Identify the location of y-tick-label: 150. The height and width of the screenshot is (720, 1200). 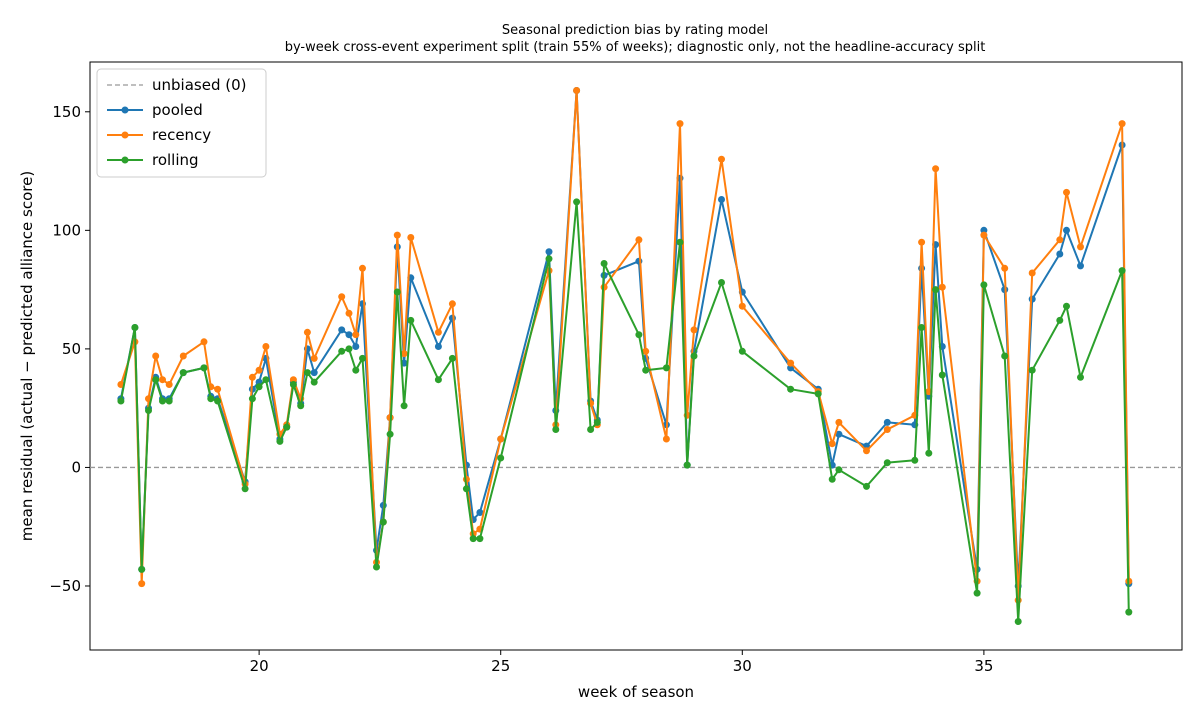
(66, 112).